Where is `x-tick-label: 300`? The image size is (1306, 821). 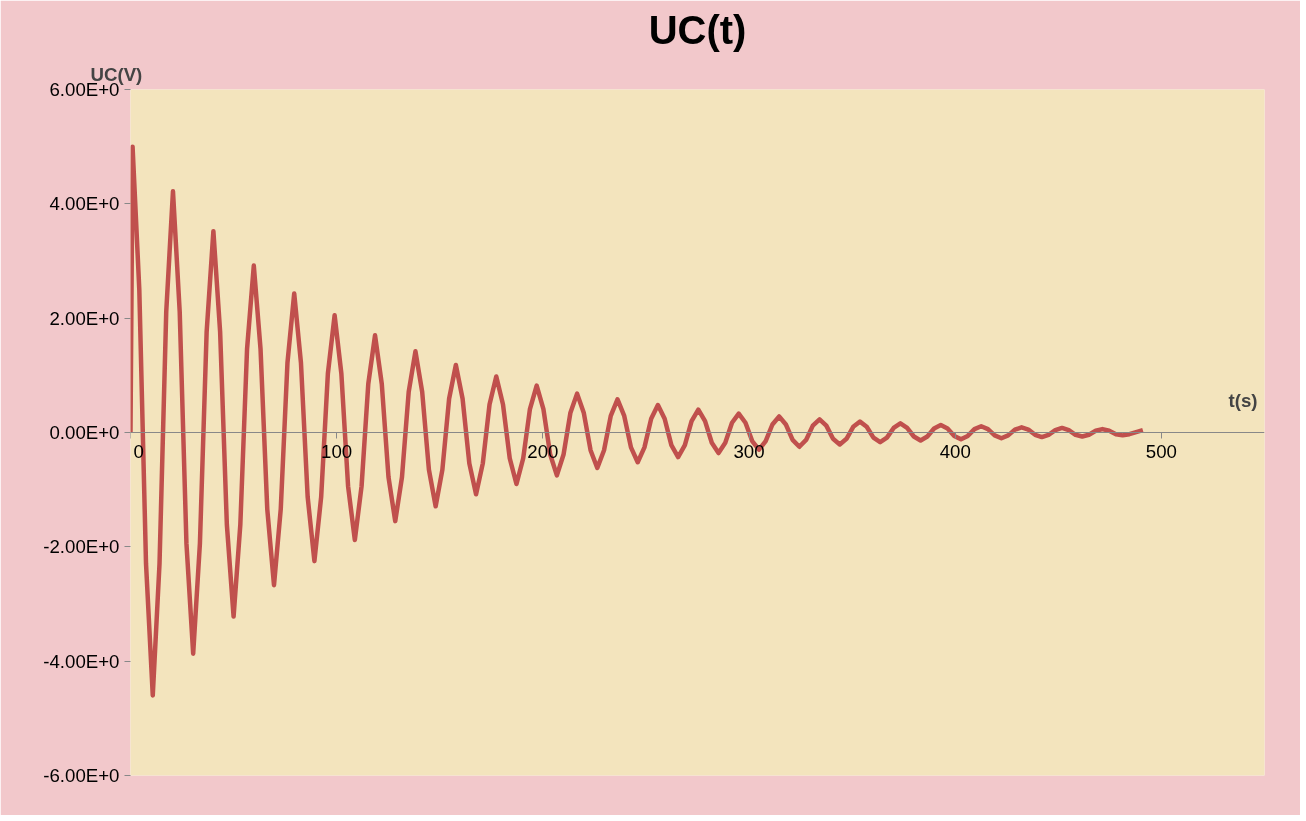
x-tick-label: 300 is located at coordinates (749, 451).